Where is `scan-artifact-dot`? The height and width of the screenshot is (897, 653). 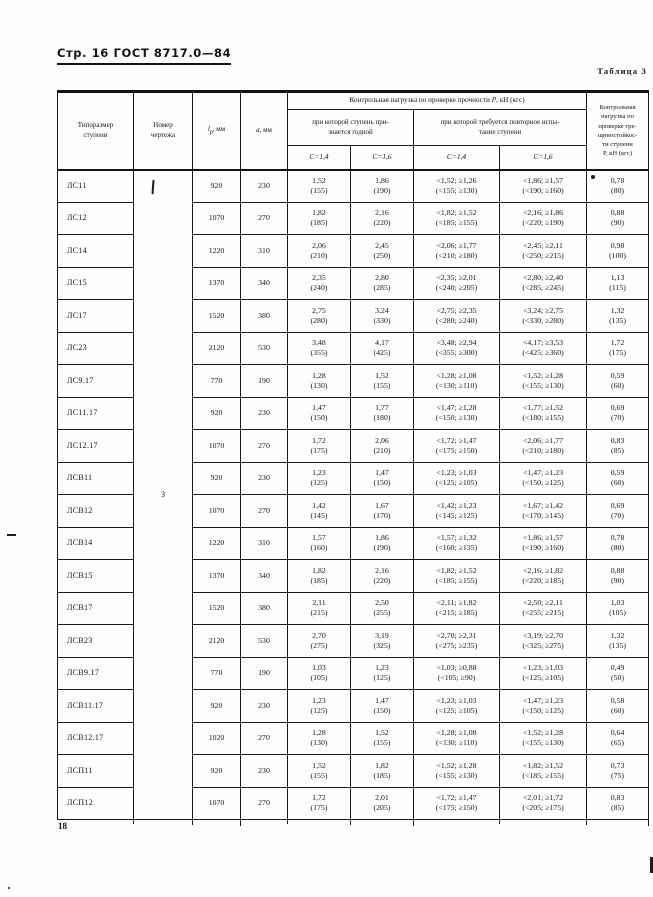 scan-artifact-dot is located at coordinates (593, 177).